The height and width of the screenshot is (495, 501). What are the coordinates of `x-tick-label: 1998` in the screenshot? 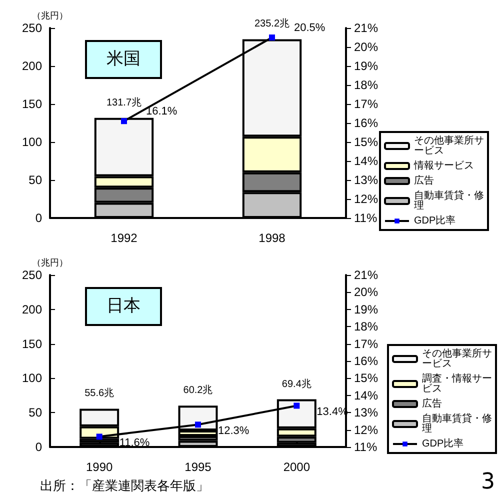 It's located at (272, 238).